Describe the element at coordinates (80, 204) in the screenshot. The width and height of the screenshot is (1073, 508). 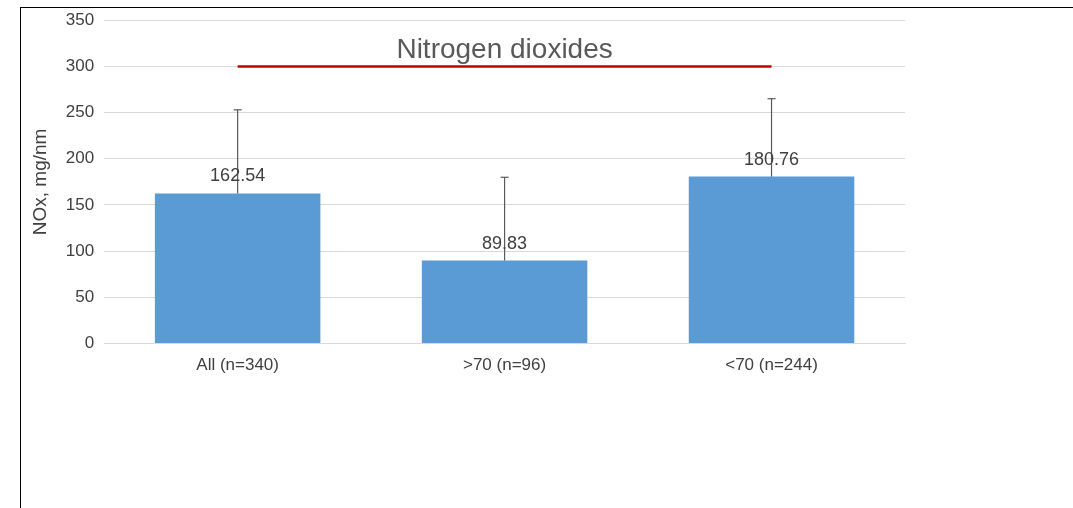
I see `y-tick-label: 150` at that location.